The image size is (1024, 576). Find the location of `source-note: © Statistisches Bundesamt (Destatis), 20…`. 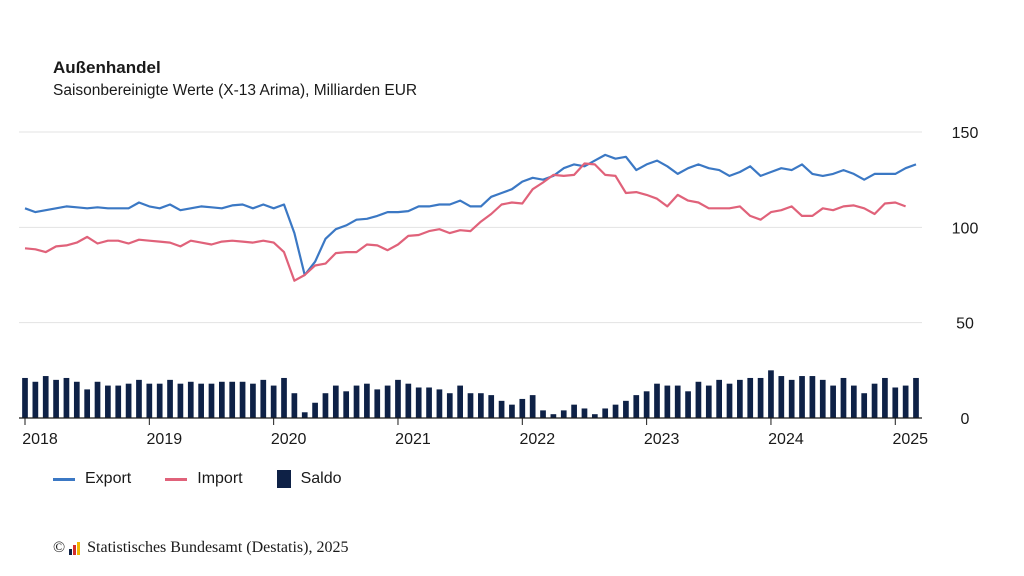

source-note: © Statistisches Bundesamt (Destatis), 20… is located at coordinates (200, 548).